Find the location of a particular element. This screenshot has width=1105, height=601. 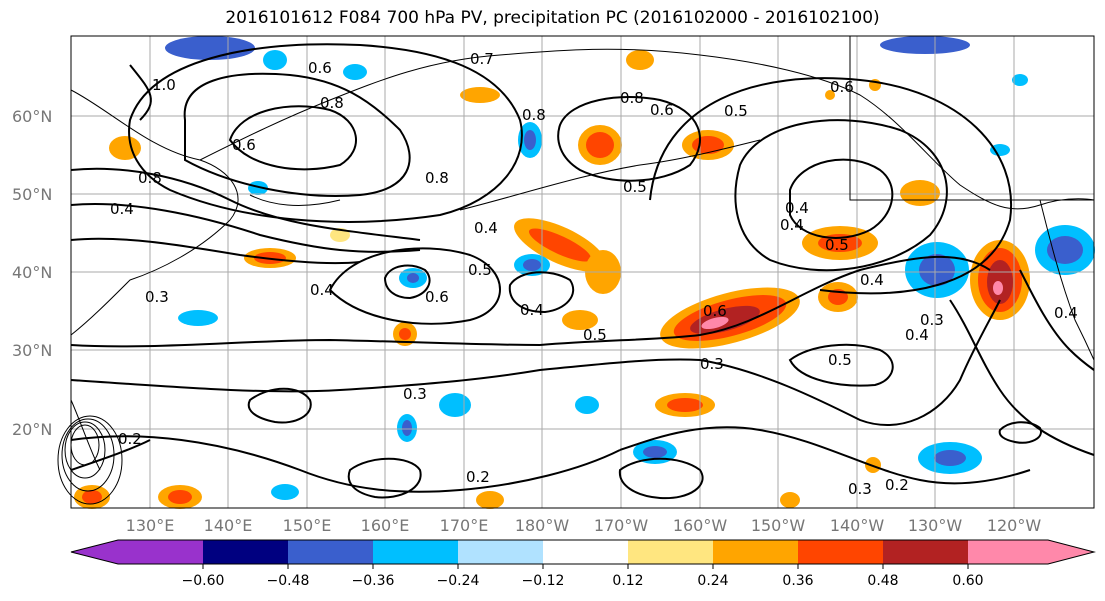

lat-label: 50°N is located at coordinates (32, 194).